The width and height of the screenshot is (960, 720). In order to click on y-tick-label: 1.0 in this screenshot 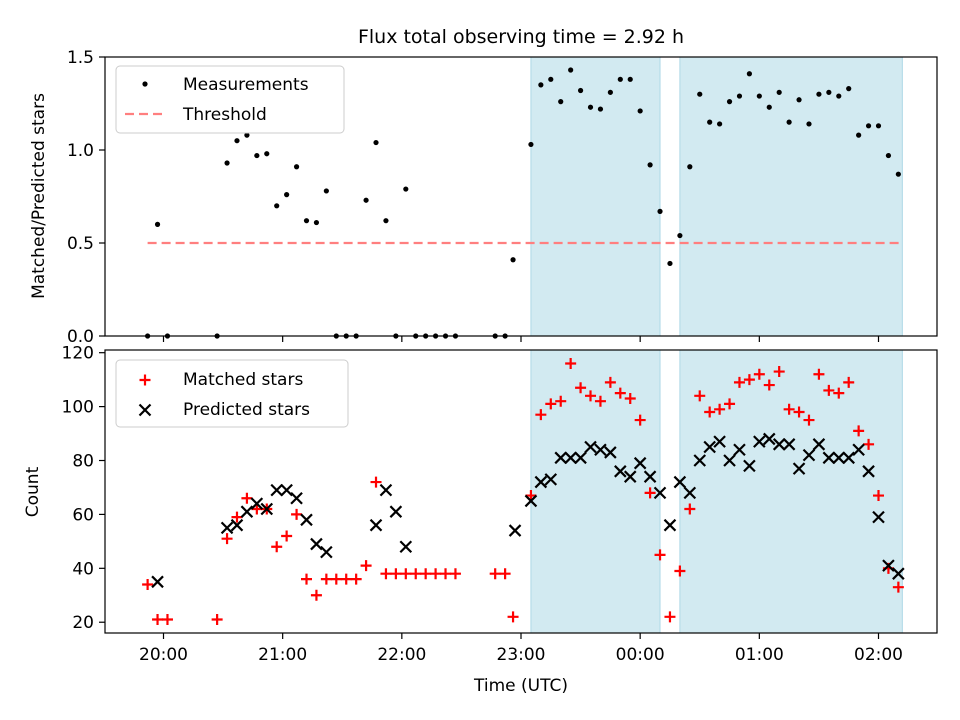, I will do `click(80, 151)`.